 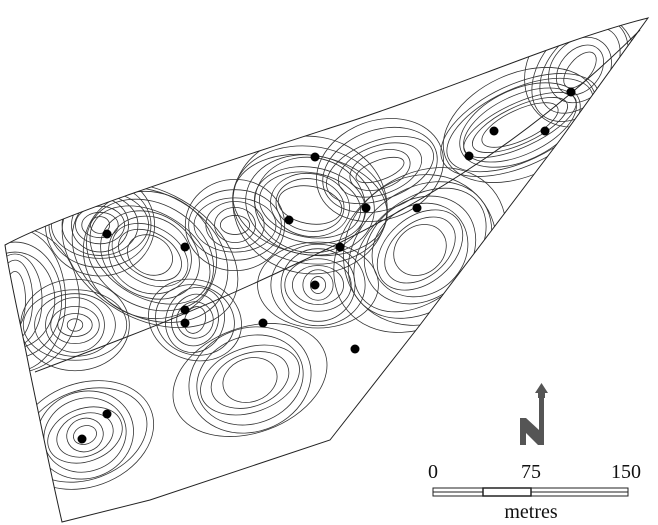 What do you see at coordinates (541, 390) in the screenshot?
I see `north-arrow-head` at bounding box center [541, 390].